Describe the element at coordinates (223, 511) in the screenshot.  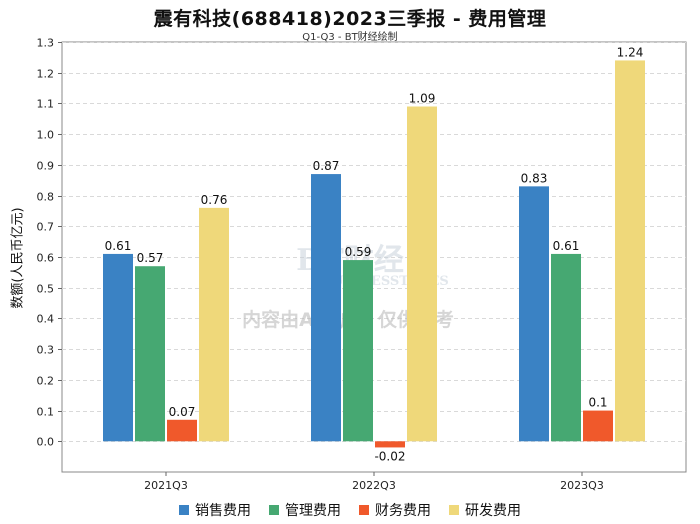
I see `legend-label-sales: 销售费用` at that location.